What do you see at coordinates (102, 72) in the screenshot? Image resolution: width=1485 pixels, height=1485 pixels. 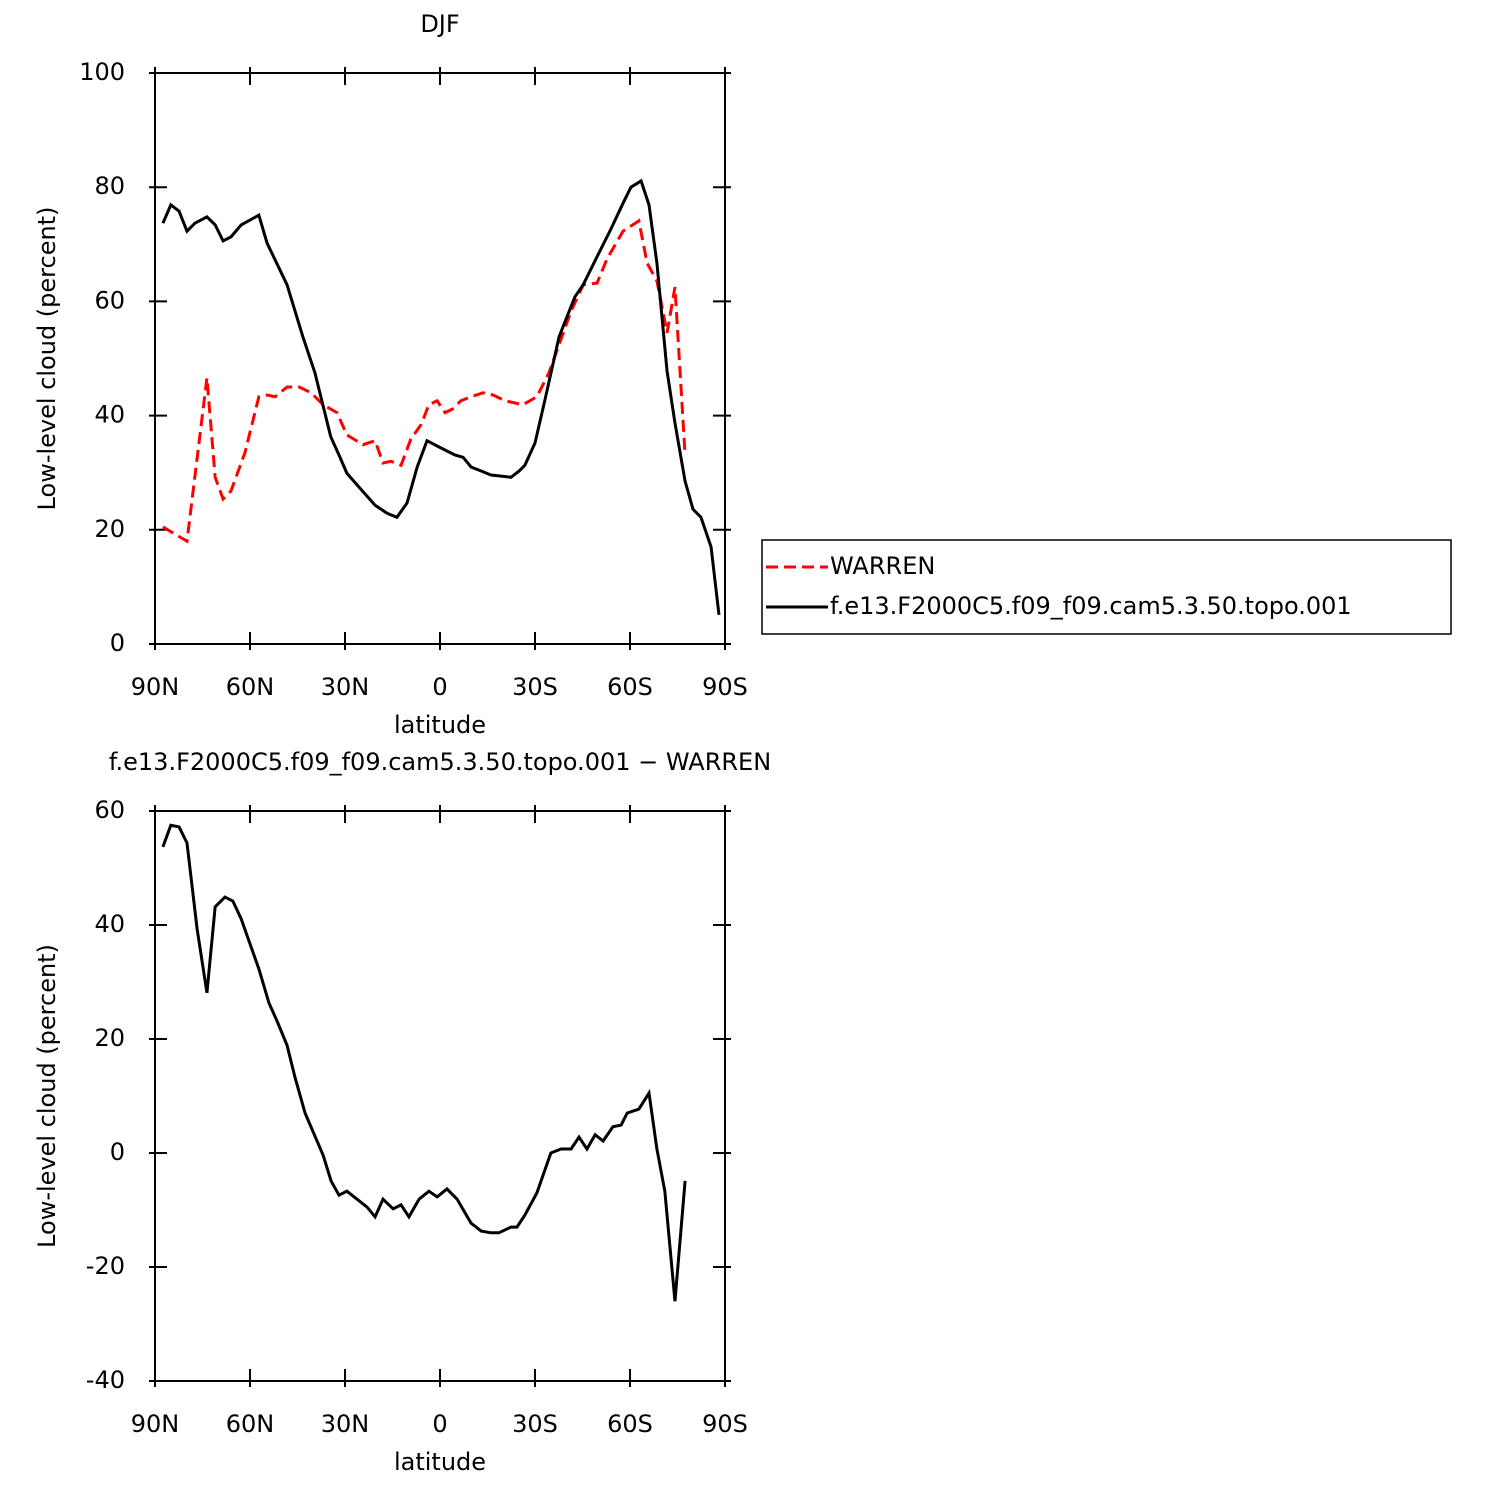 I see `y-tick-label: 100` at bounding box center [102, 72].